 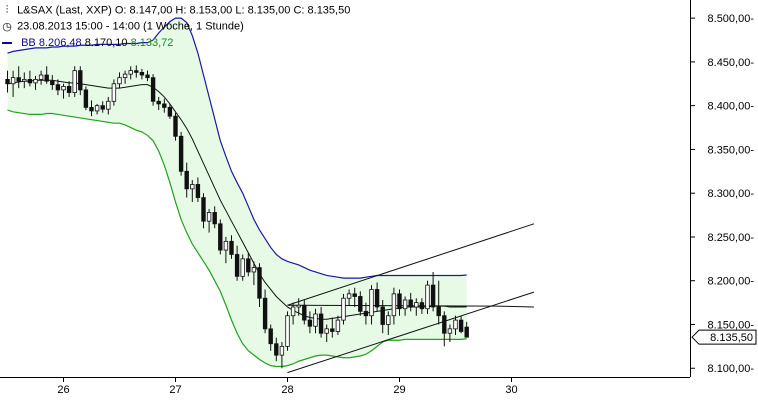 I want to click on bb-label: BB, so click(x=28, y=43).